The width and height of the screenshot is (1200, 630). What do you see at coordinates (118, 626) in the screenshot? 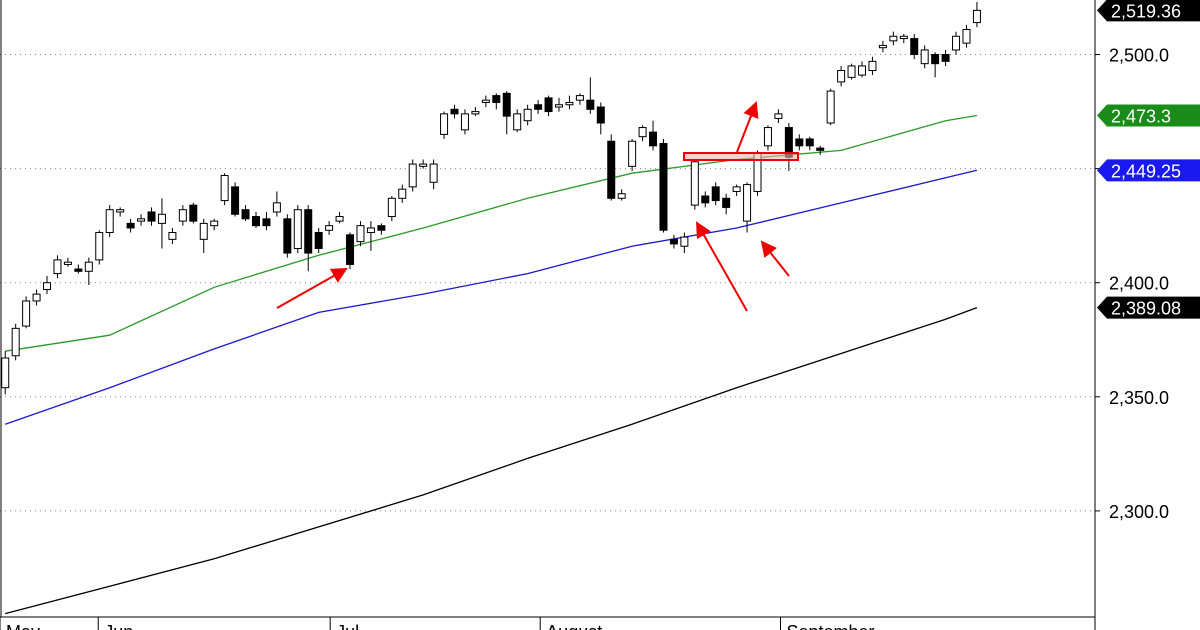
I see `x-tick-label: Jun` at bounding box center [118, 626].